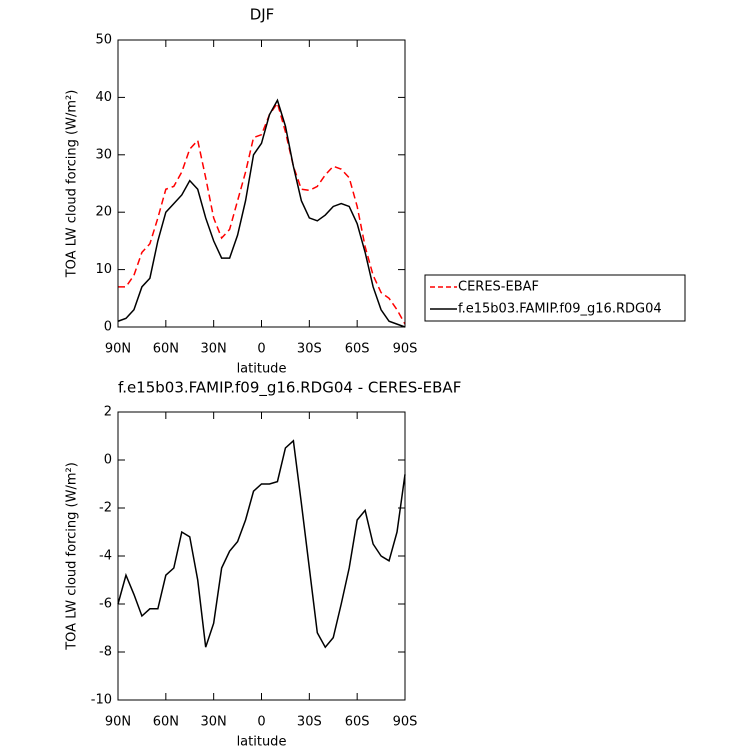  I want to click on legend-box, so click(555, 298).